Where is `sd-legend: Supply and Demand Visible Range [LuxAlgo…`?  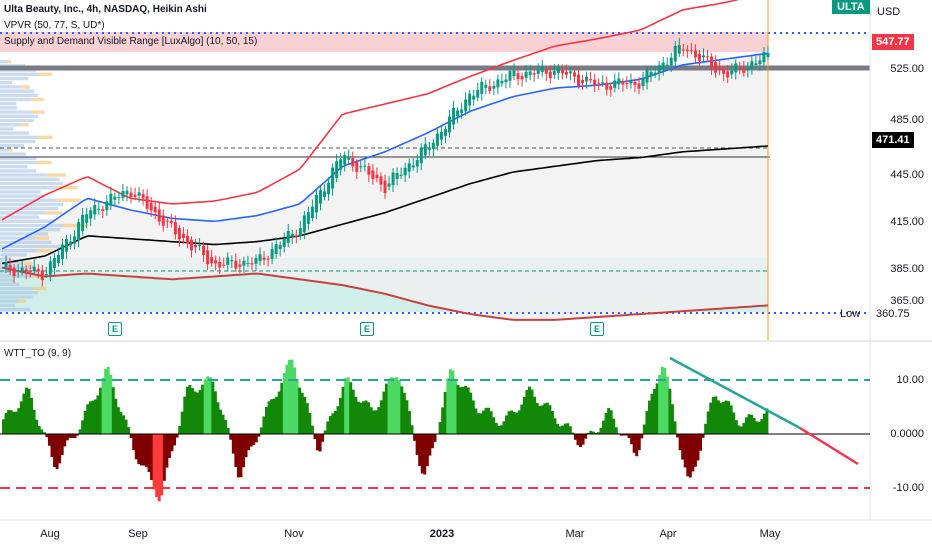 sd-legend: Supply and Demand Visible Range [LuxAlgo… is located at coordinates (131, 41).